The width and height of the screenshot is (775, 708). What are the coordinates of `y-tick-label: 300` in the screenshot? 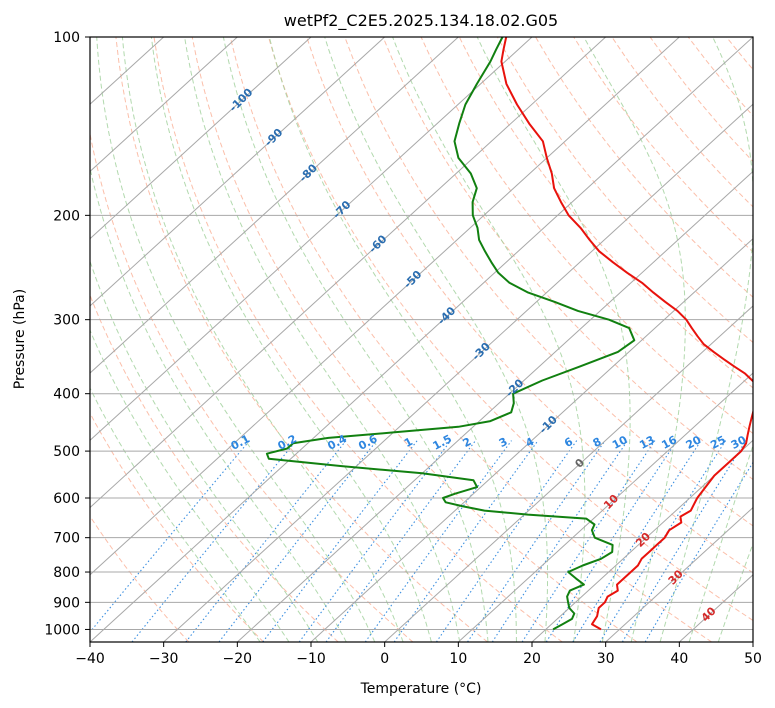 It's located at (66, 321).